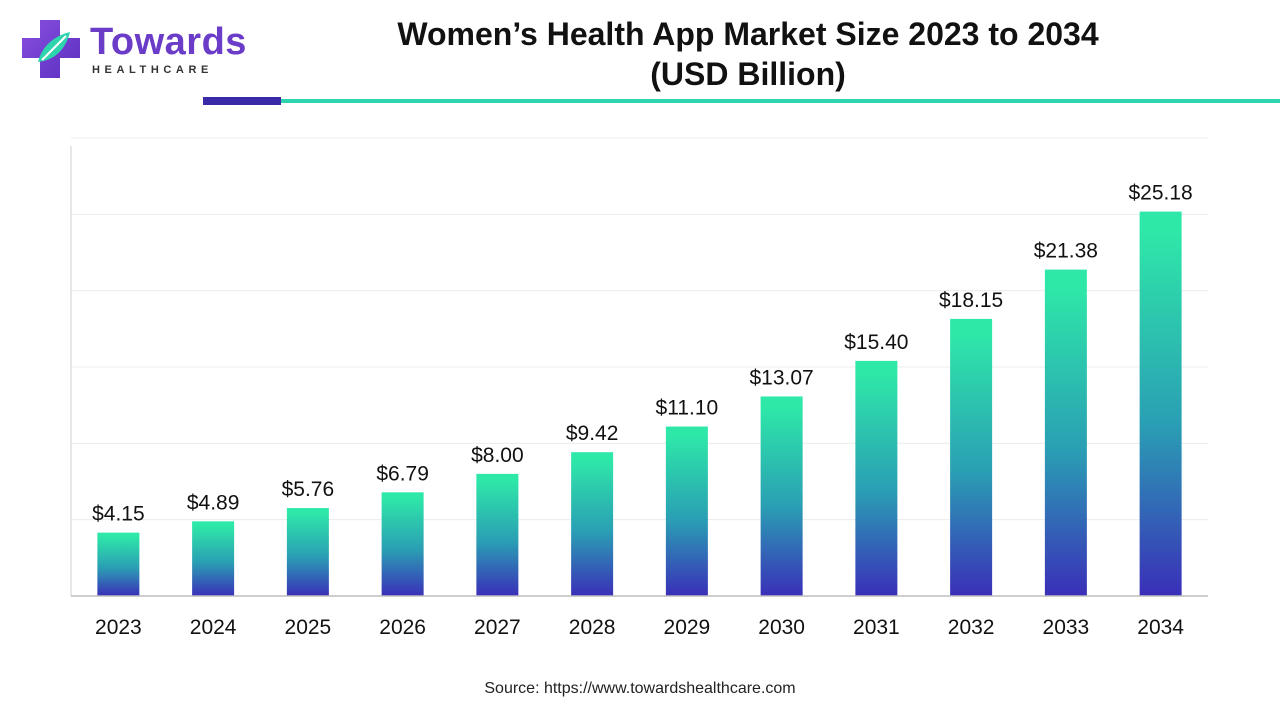  What do you see at coordinates (308, 489) in the screenshot?
I see `data-label-2025: $5.76` at bounding box center [308, 489].